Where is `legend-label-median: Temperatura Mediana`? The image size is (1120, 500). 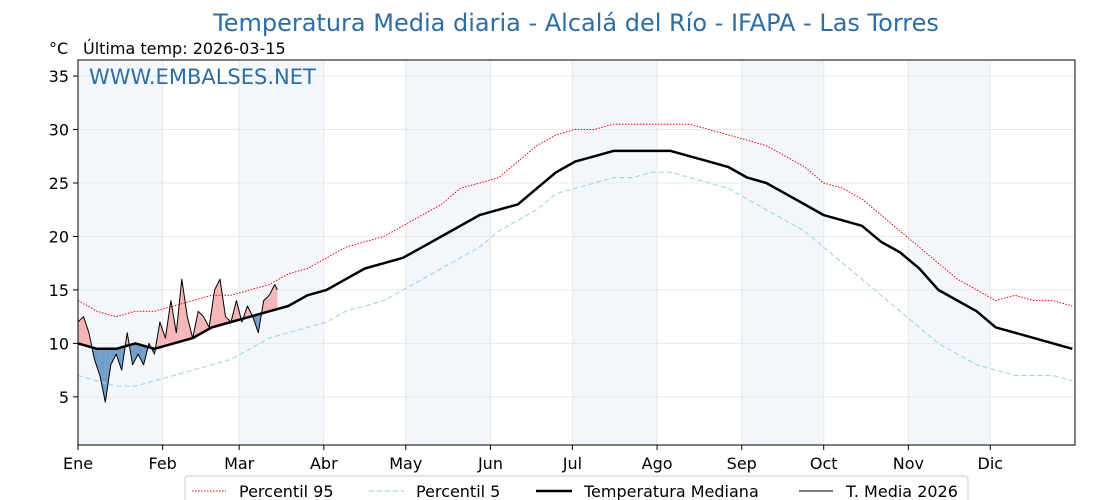 legend-label-median: Temperatura Mediana is located at coordinates (671, 491).